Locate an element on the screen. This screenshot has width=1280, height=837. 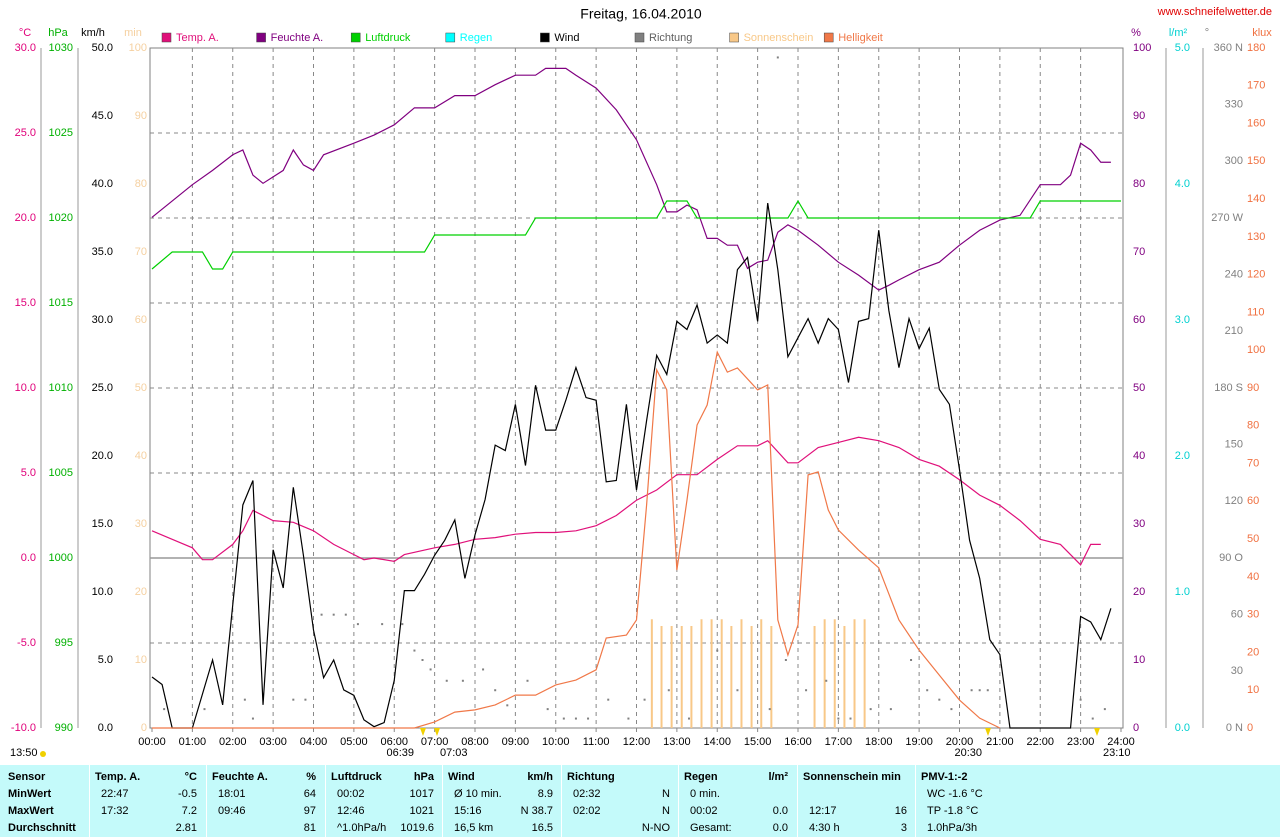
y-tick-label: 1015 is located at coordinates (61, 303).